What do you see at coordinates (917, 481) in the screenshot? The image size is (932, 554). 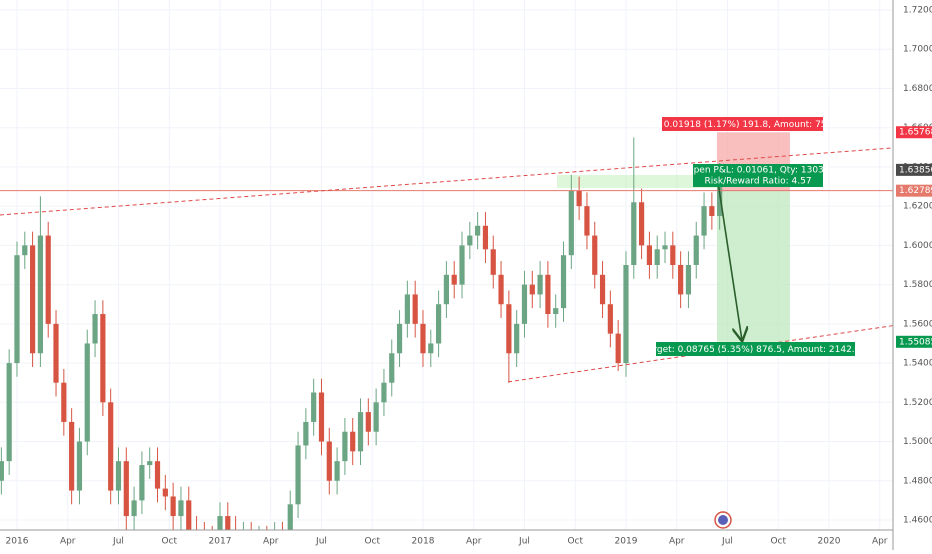 I see `y-tick-label: 1.48000` at bounding box center [917, 481].